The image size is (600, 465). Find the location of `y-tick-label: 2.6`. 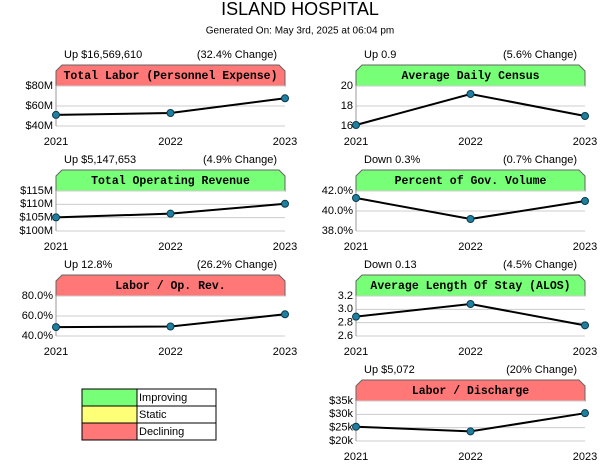

y-tick-label: 2.6 is located at coordinates (345, 336).